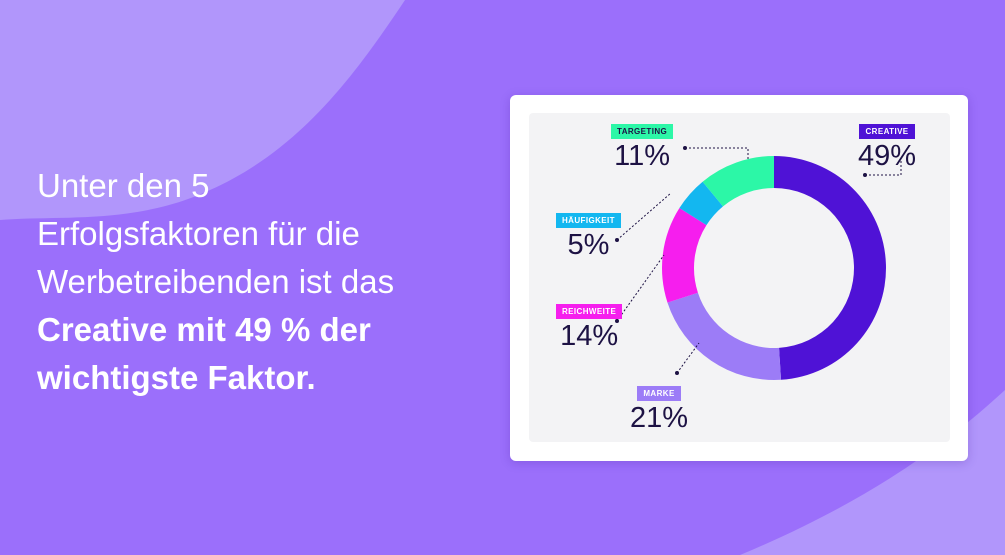 The width and height of the screenshot is (1005, 555). Describe the element at coordinates (724, 336) in the screenshot. I see `slice-marke` at that location.